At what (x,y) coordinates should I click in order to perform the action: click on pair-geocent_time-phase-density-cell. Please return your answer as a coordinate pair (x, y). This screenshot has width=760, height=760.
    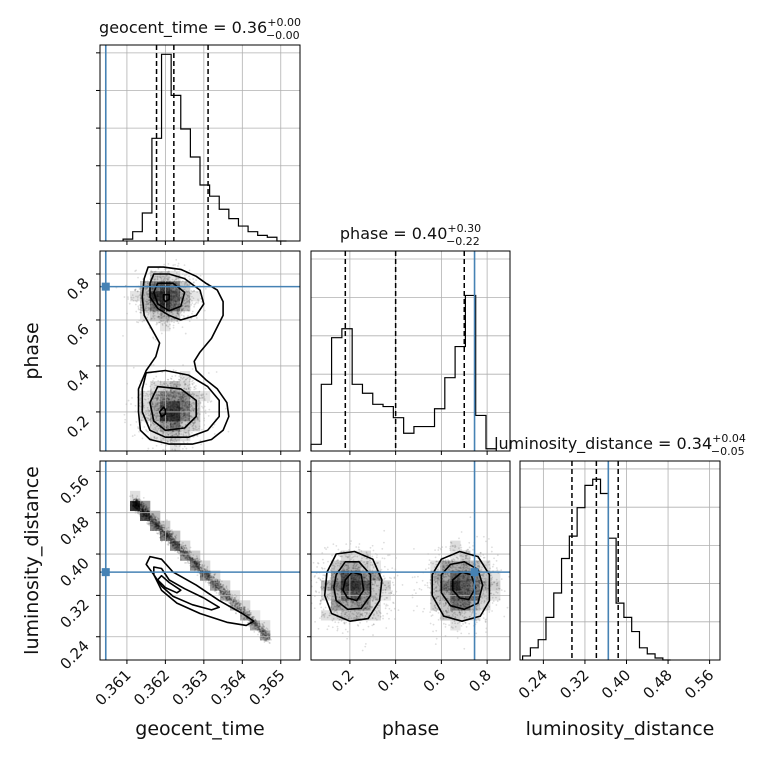
    Looking at the image, I should click on (195, 396).